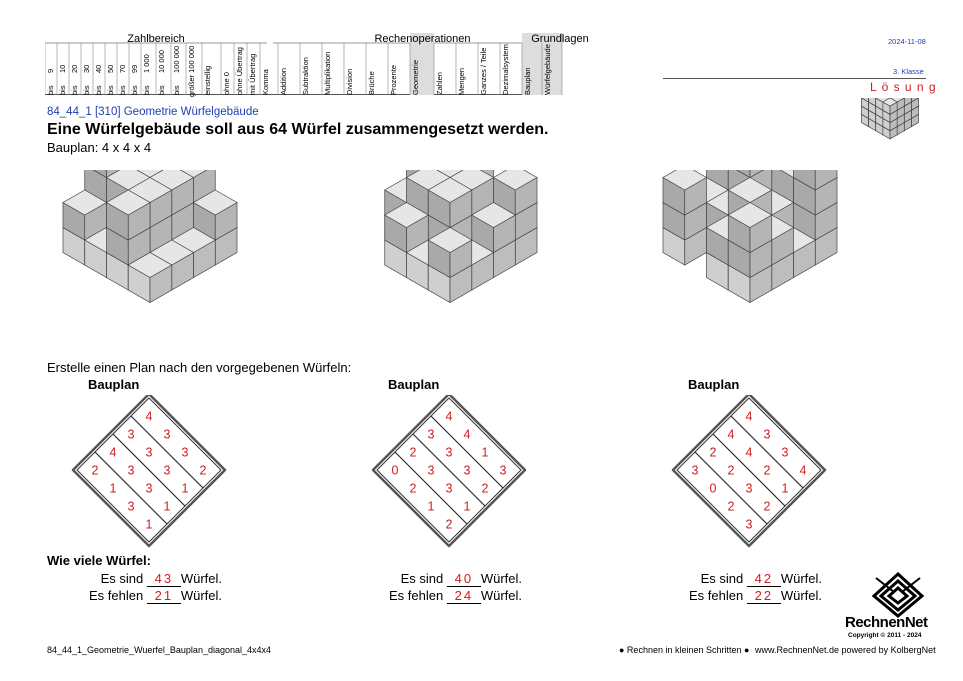  What do you see at coordinates (845, 650) in the screenshot?
I see `footer-site: www.RechnenNet.de powered by KolbergNet` at bounding box center [845, 650].